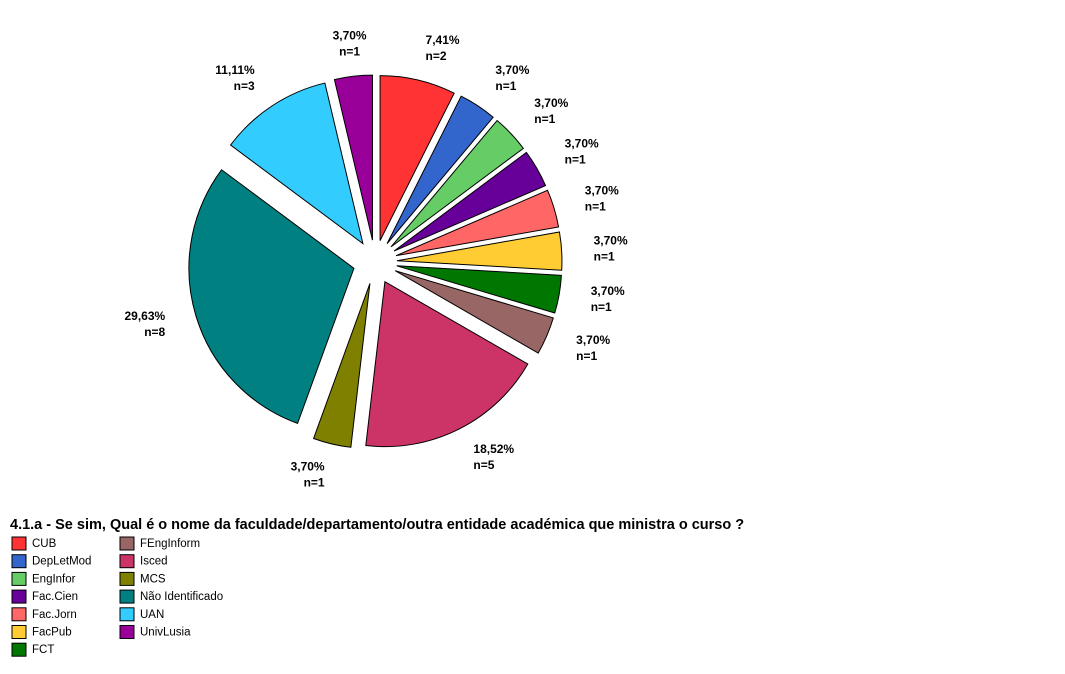  What do you see at coordinates (55, 597) in the screenshot?
I see `legend-label: Fac.Cien` at bounding box center [55, 597].